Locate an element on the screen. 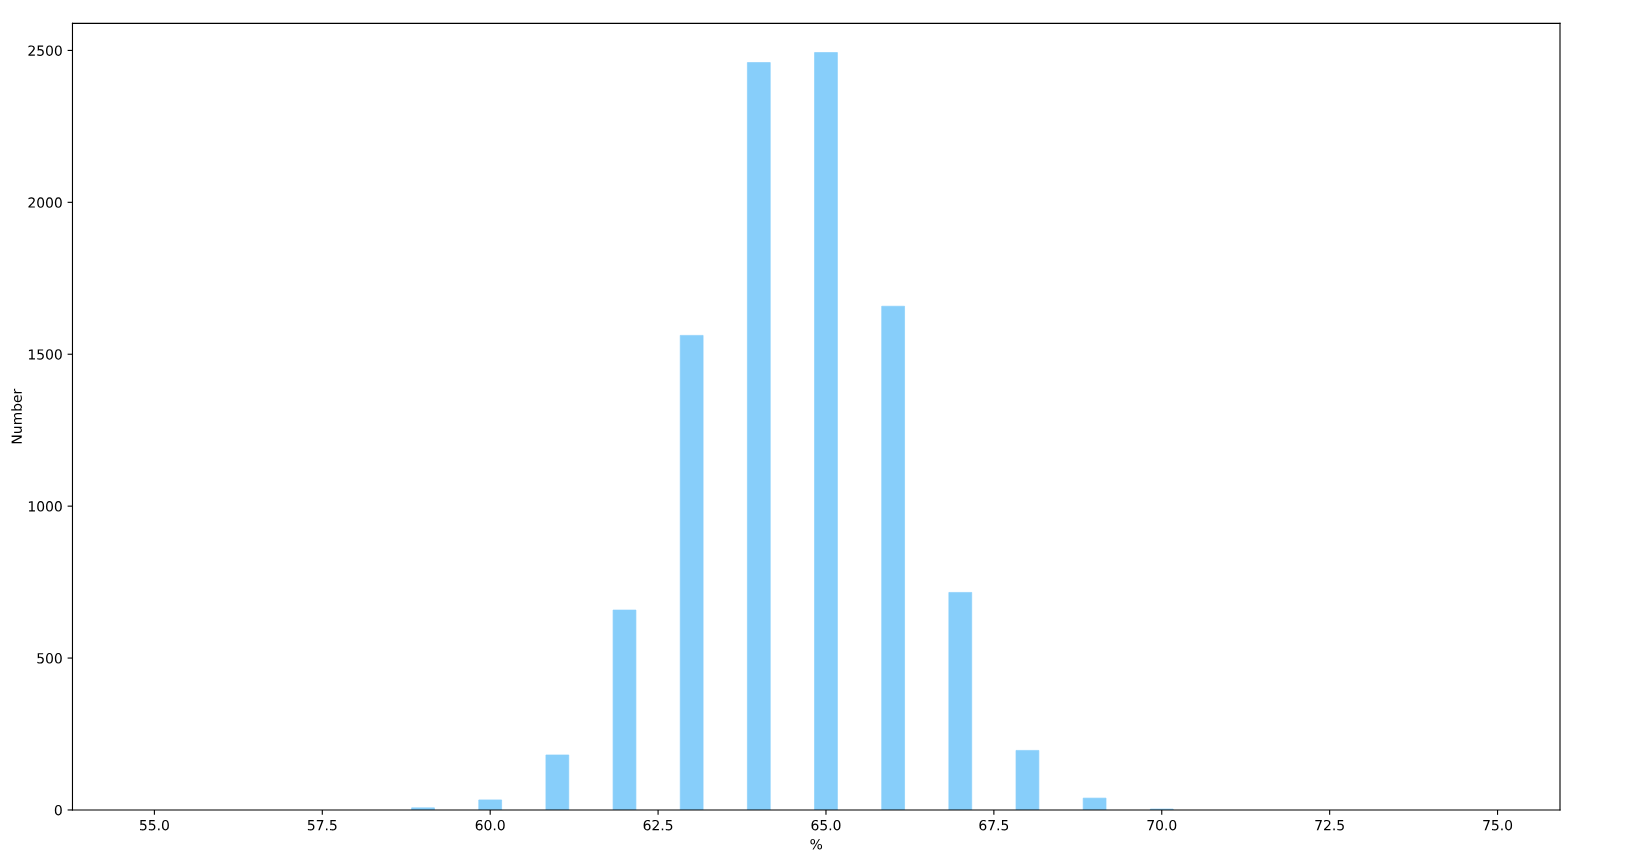  x-tick-label: 70.0 is located at coordinates (1162, 825).